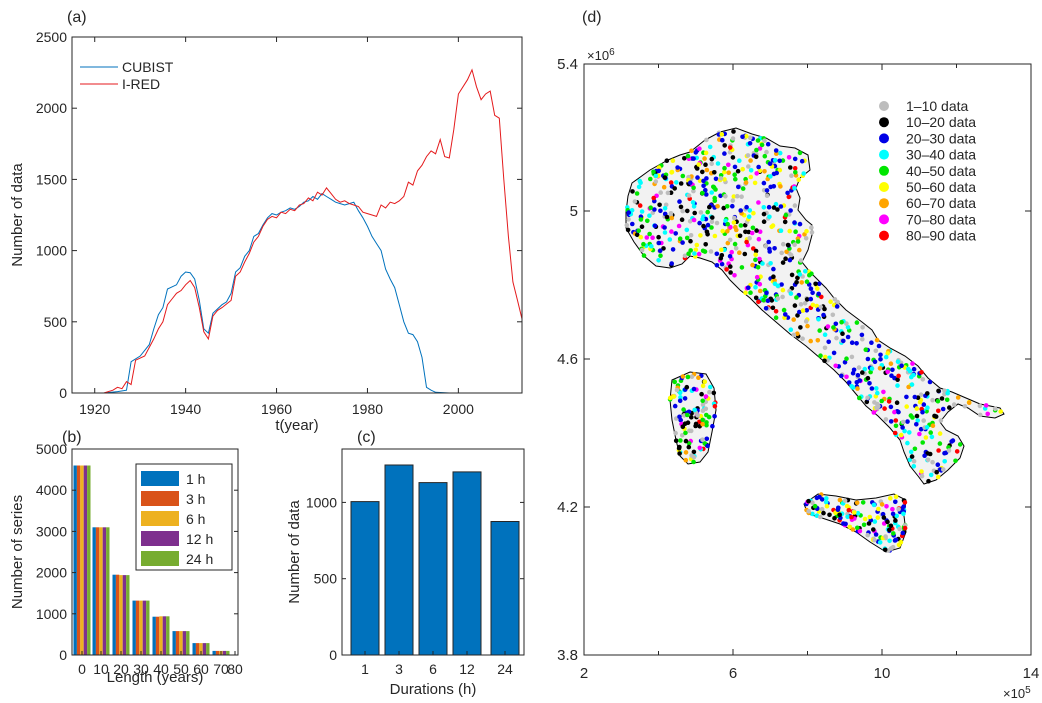 The height and width of the screenshot is (703, 1042). What do you see at coordinates (77, 17) in the screenshot?
I see `panel-a-label: (a)` at bounding box center [77, 17].